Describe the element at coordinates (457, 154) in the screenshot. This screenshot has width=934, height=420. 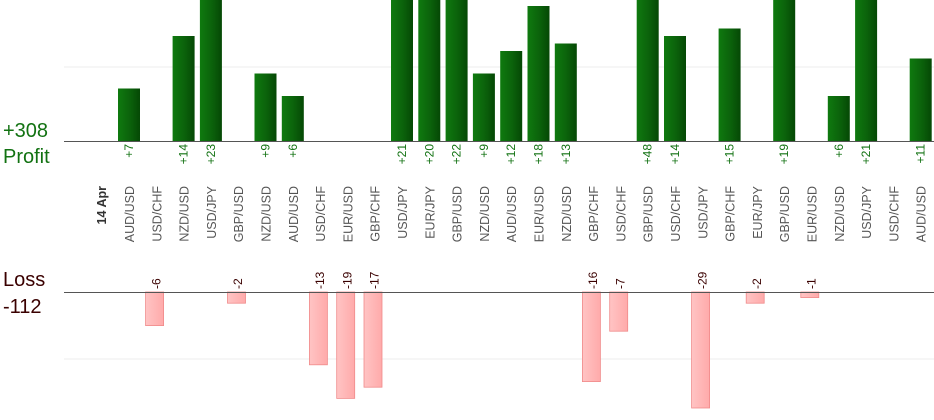
I see `profit-value-label: +22` at that location.